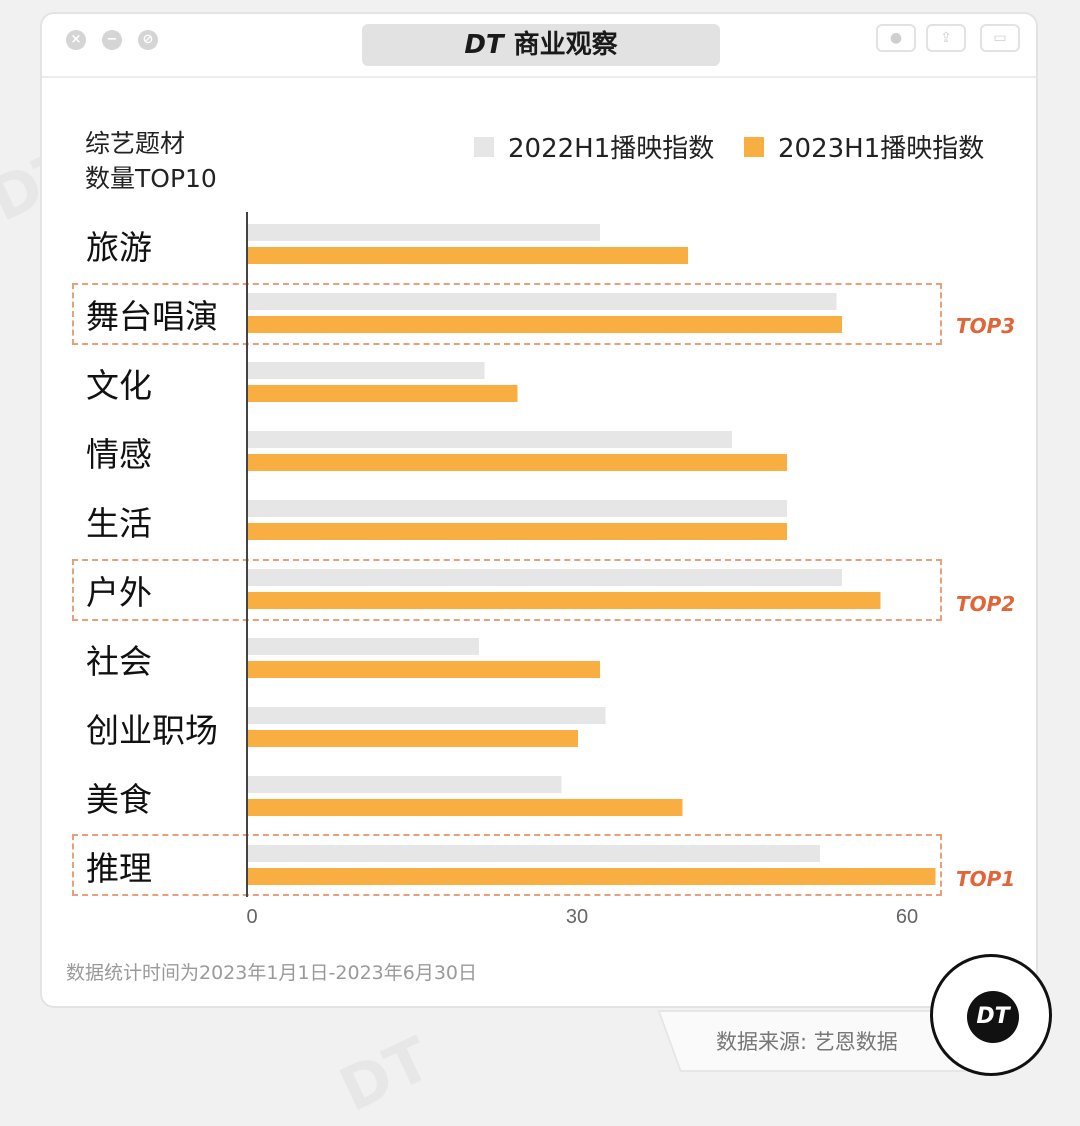 The height and width of the screenshot is (1126, 1080). I want to click on category-label: 推理, so click(119, 868).